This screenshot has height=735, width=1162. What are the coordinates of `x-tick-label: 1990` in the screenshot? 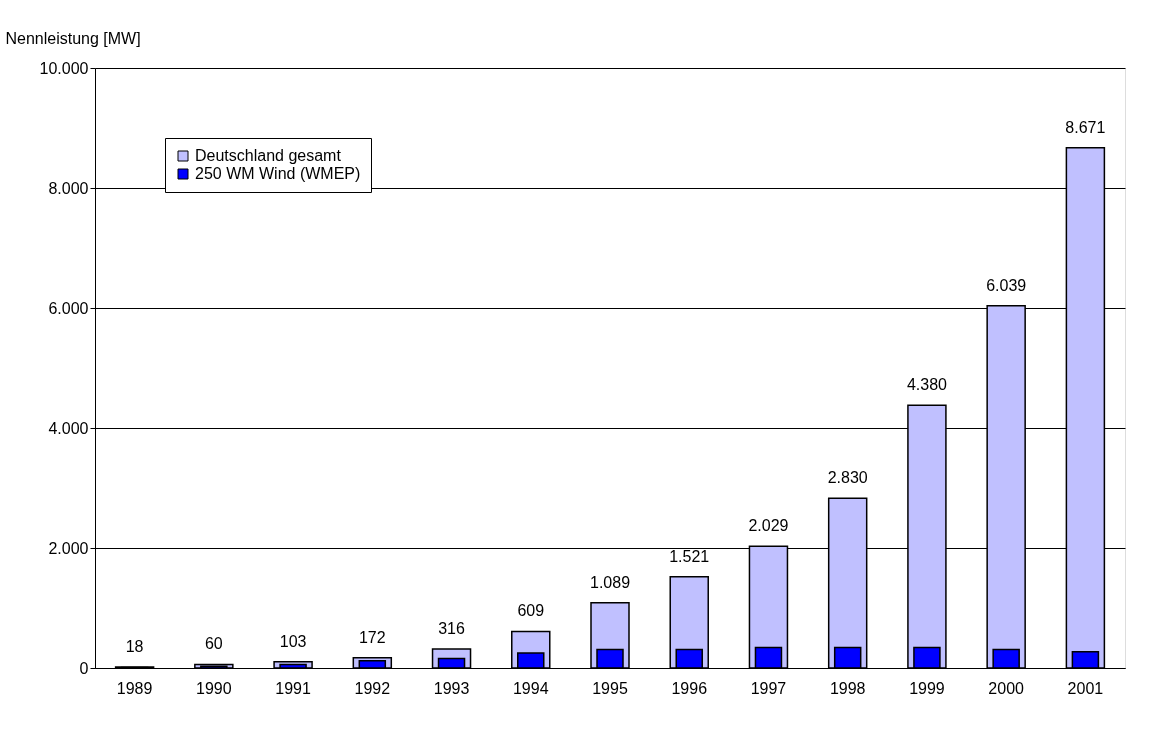 It's located at (214, 688).